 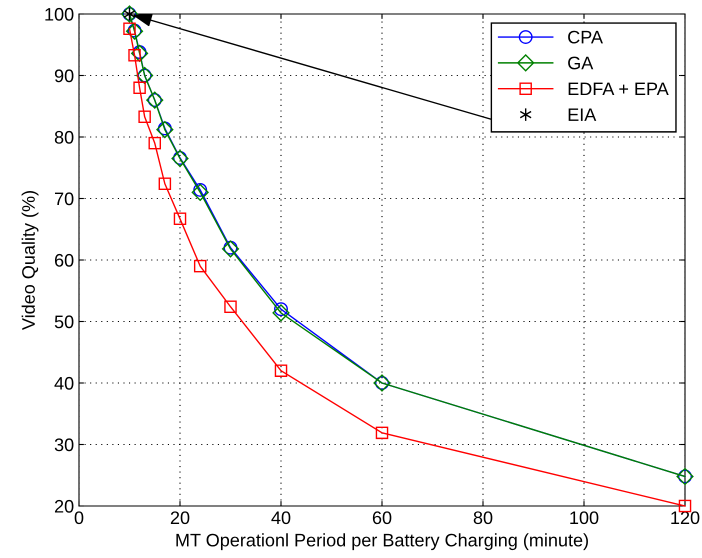 I want to click on y-tick-label: 50, so click(x=64, y=321).